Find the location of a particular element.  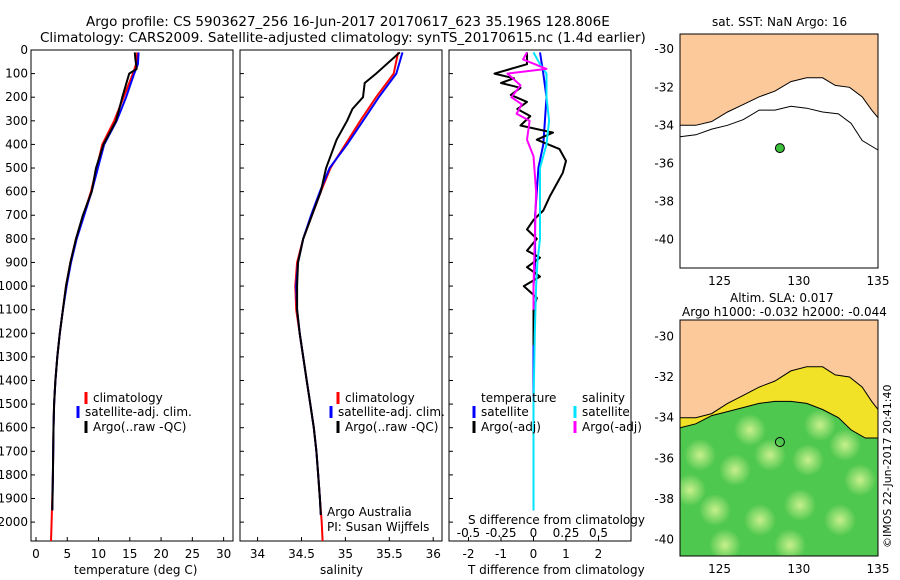

depth-tick-label: 2000 is located at coordinates (14, 522).